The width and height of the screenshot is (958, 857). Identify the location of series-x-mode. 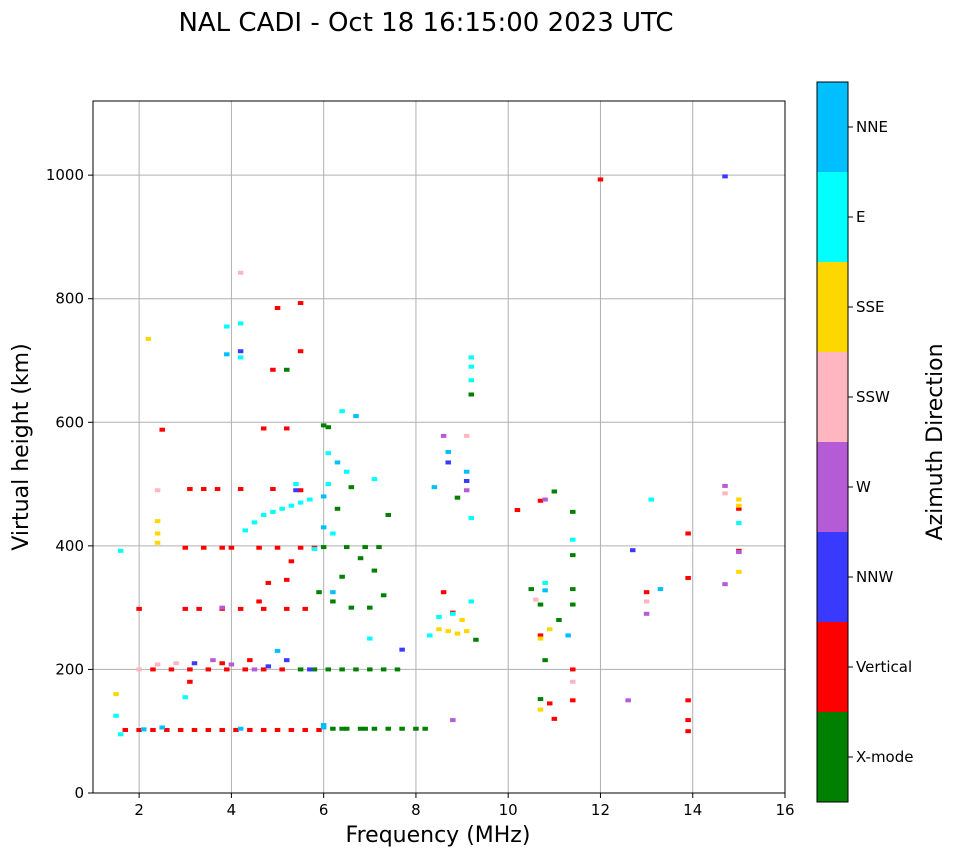
(430, 549).